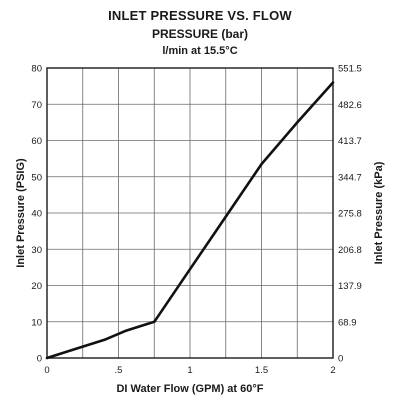 The width and height of the screenshot is (400, 417). Describe the element at coordinates (36, 250) in the screenshot. I see `y-tick-label-left: 30` at that location.